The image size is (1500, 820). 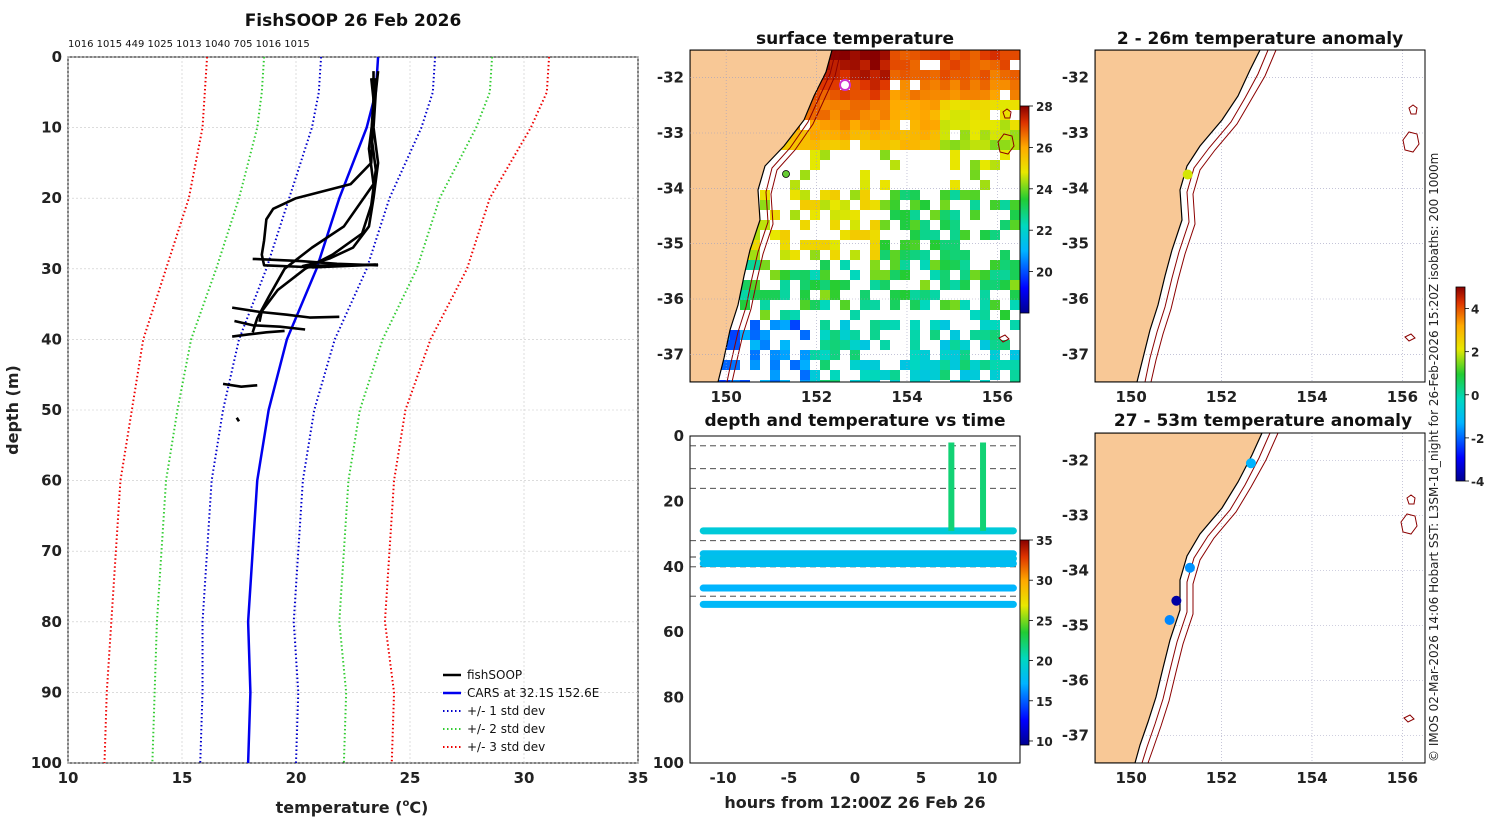 I want to click on profile-ytick-label: 60, so click(x=51, y=481).